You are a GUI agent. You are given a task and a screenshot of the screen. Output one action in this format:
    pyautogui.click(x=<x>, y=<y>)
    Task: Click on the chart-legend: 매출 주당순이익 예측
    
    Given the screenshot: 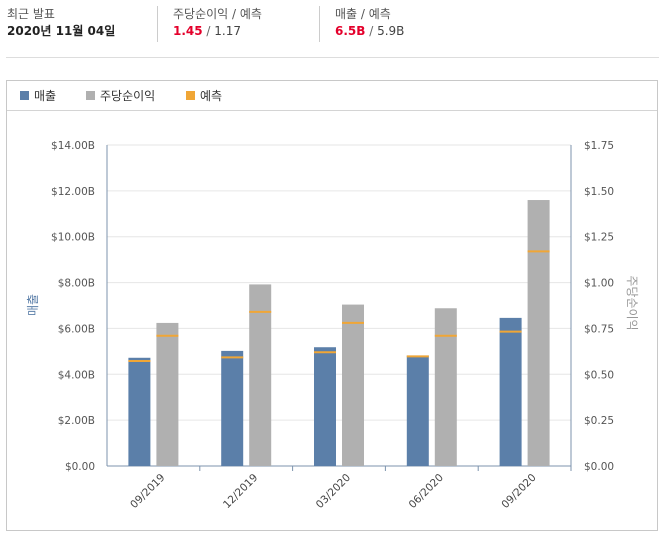 What is the action you would take?
    pyautogui.click(x=332, y=96)
    